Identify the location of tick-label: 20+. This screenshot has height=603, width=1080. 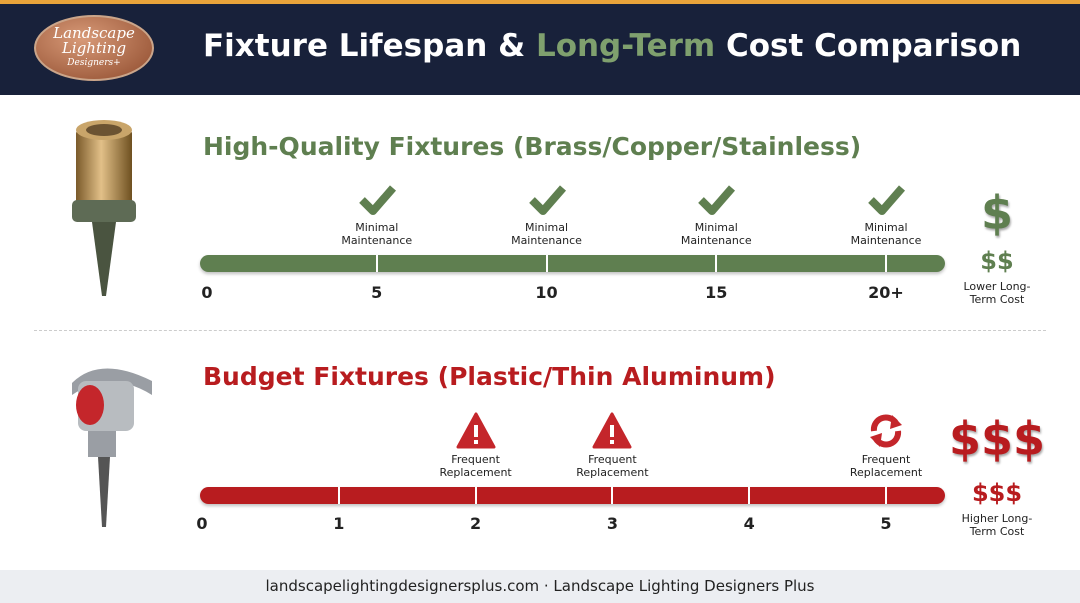
(886, 292).